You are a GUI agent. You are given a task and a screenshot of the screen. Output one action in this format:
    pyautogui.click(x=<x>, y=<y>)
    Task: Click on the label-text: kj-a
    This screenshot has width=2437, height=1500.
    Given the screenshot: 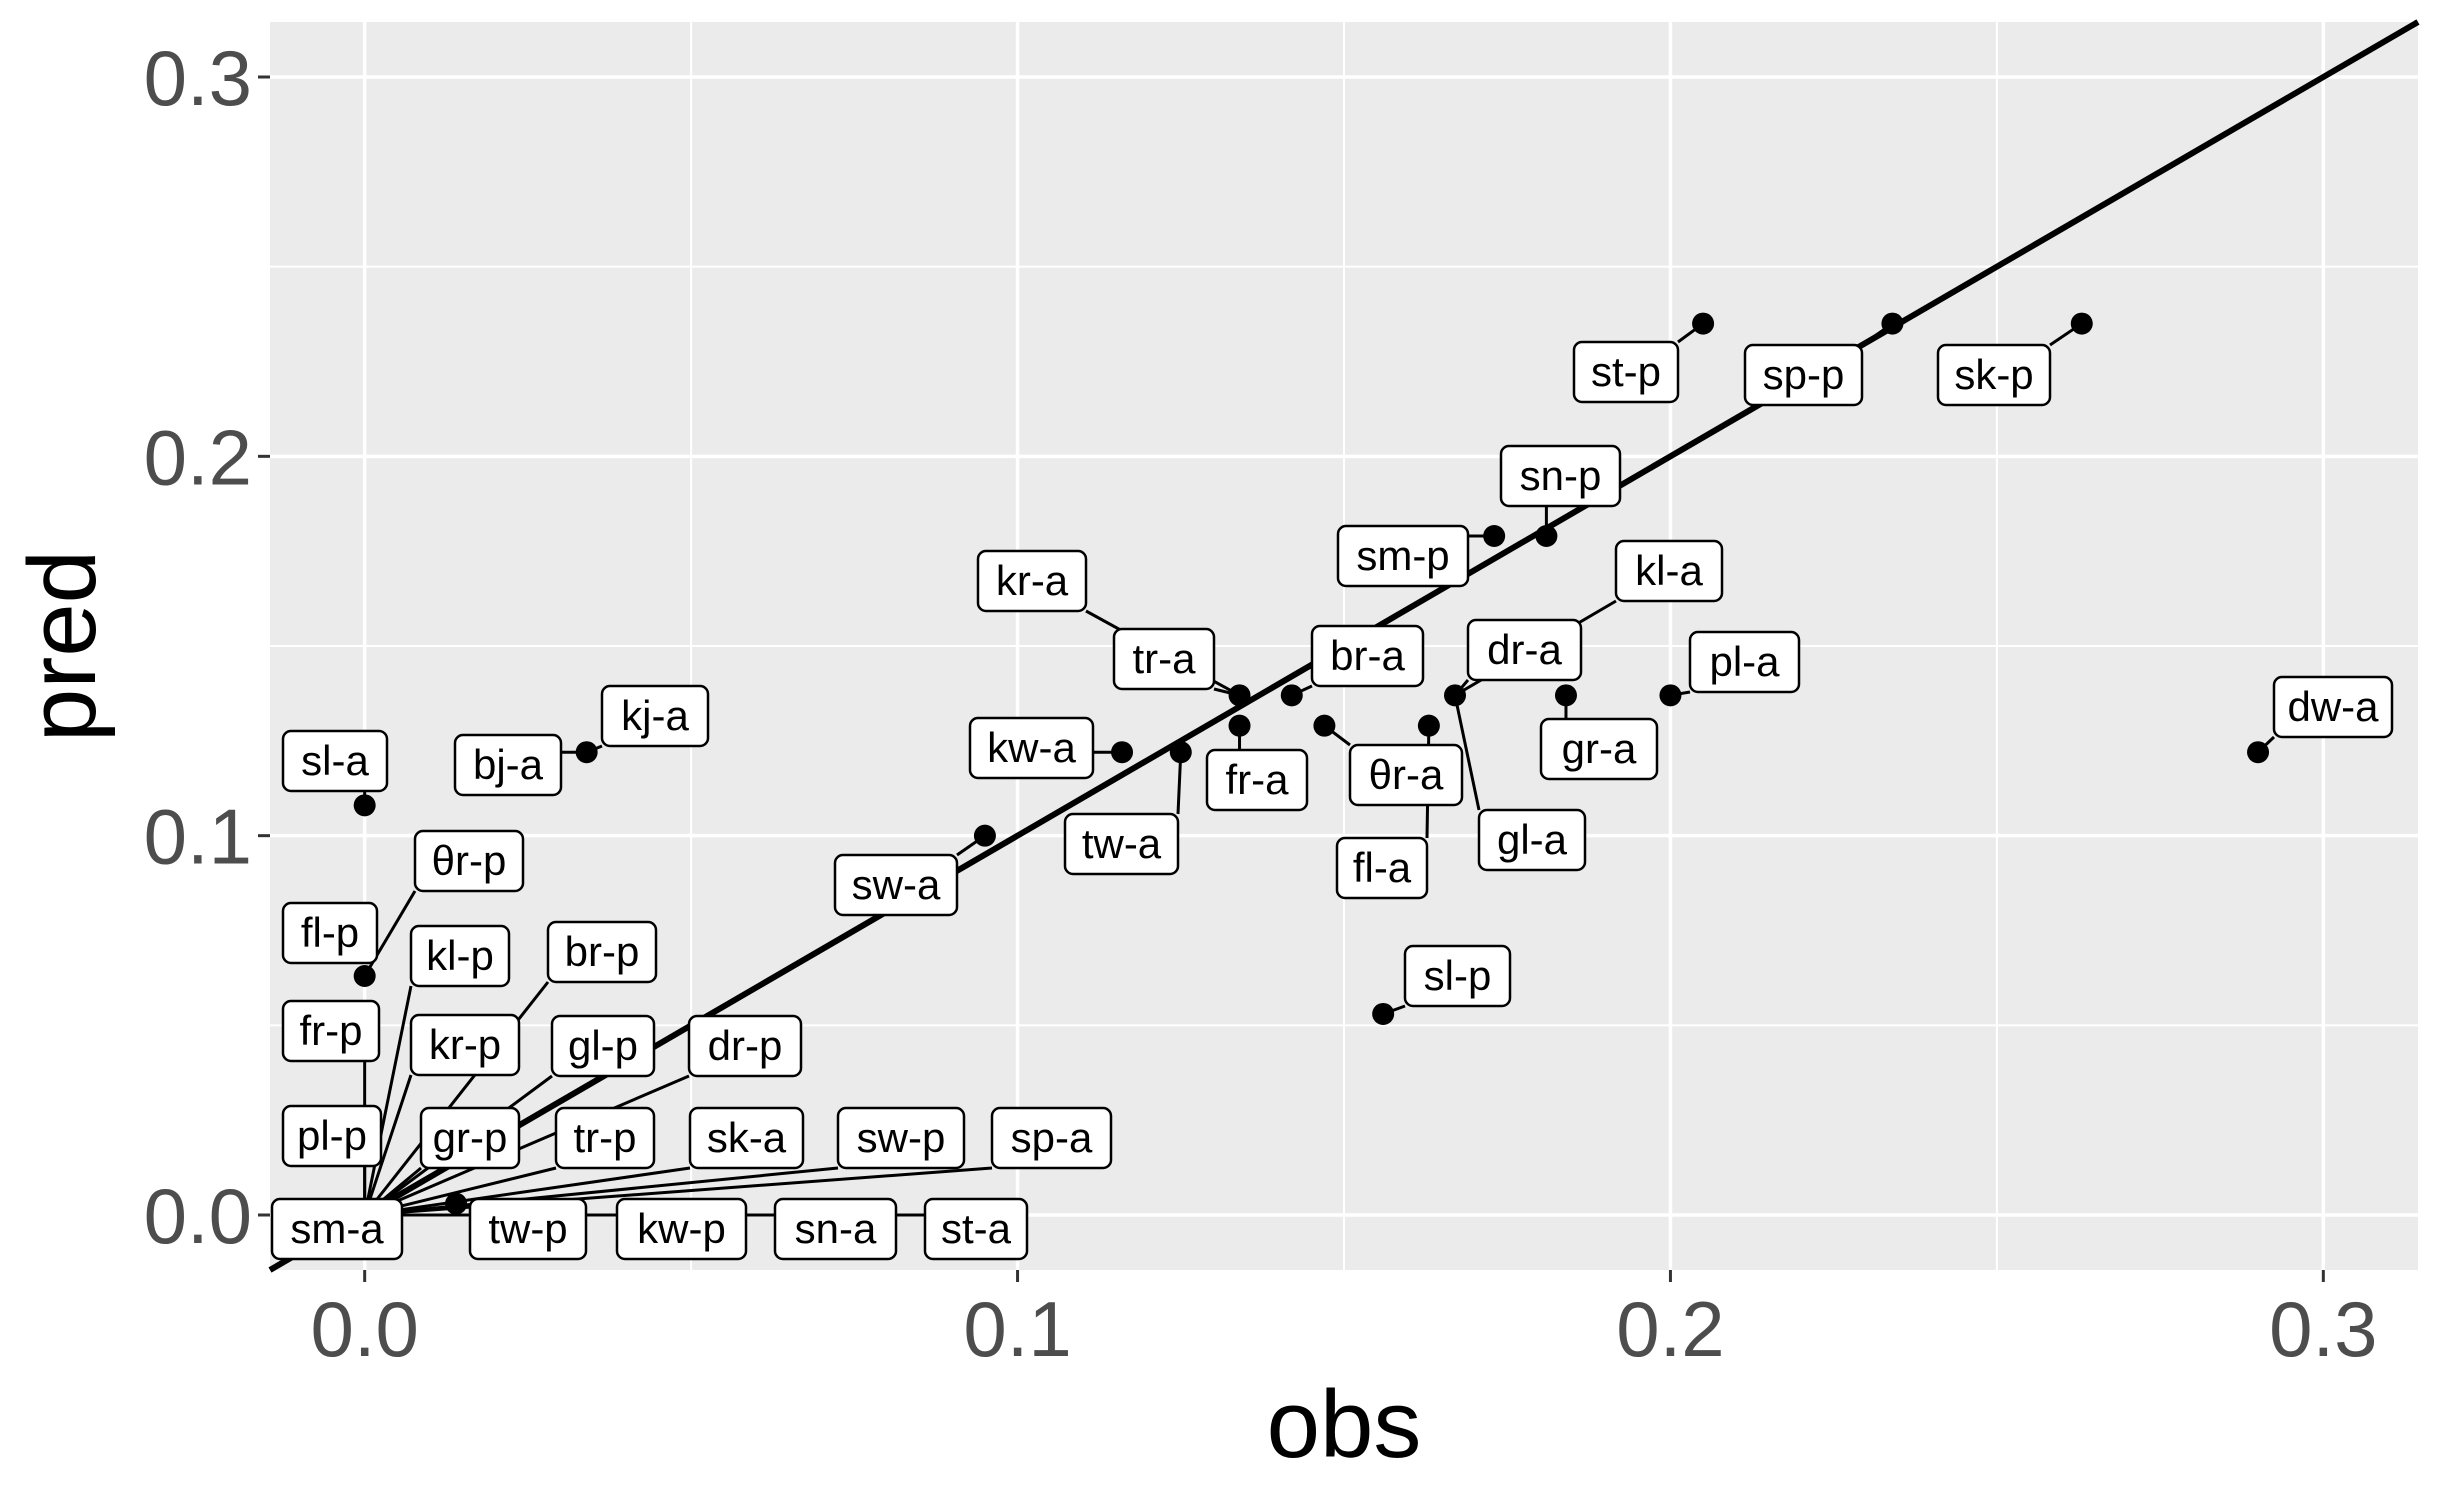 What is the action you would take?
    pyautogui.click(x=655, y=715)
    